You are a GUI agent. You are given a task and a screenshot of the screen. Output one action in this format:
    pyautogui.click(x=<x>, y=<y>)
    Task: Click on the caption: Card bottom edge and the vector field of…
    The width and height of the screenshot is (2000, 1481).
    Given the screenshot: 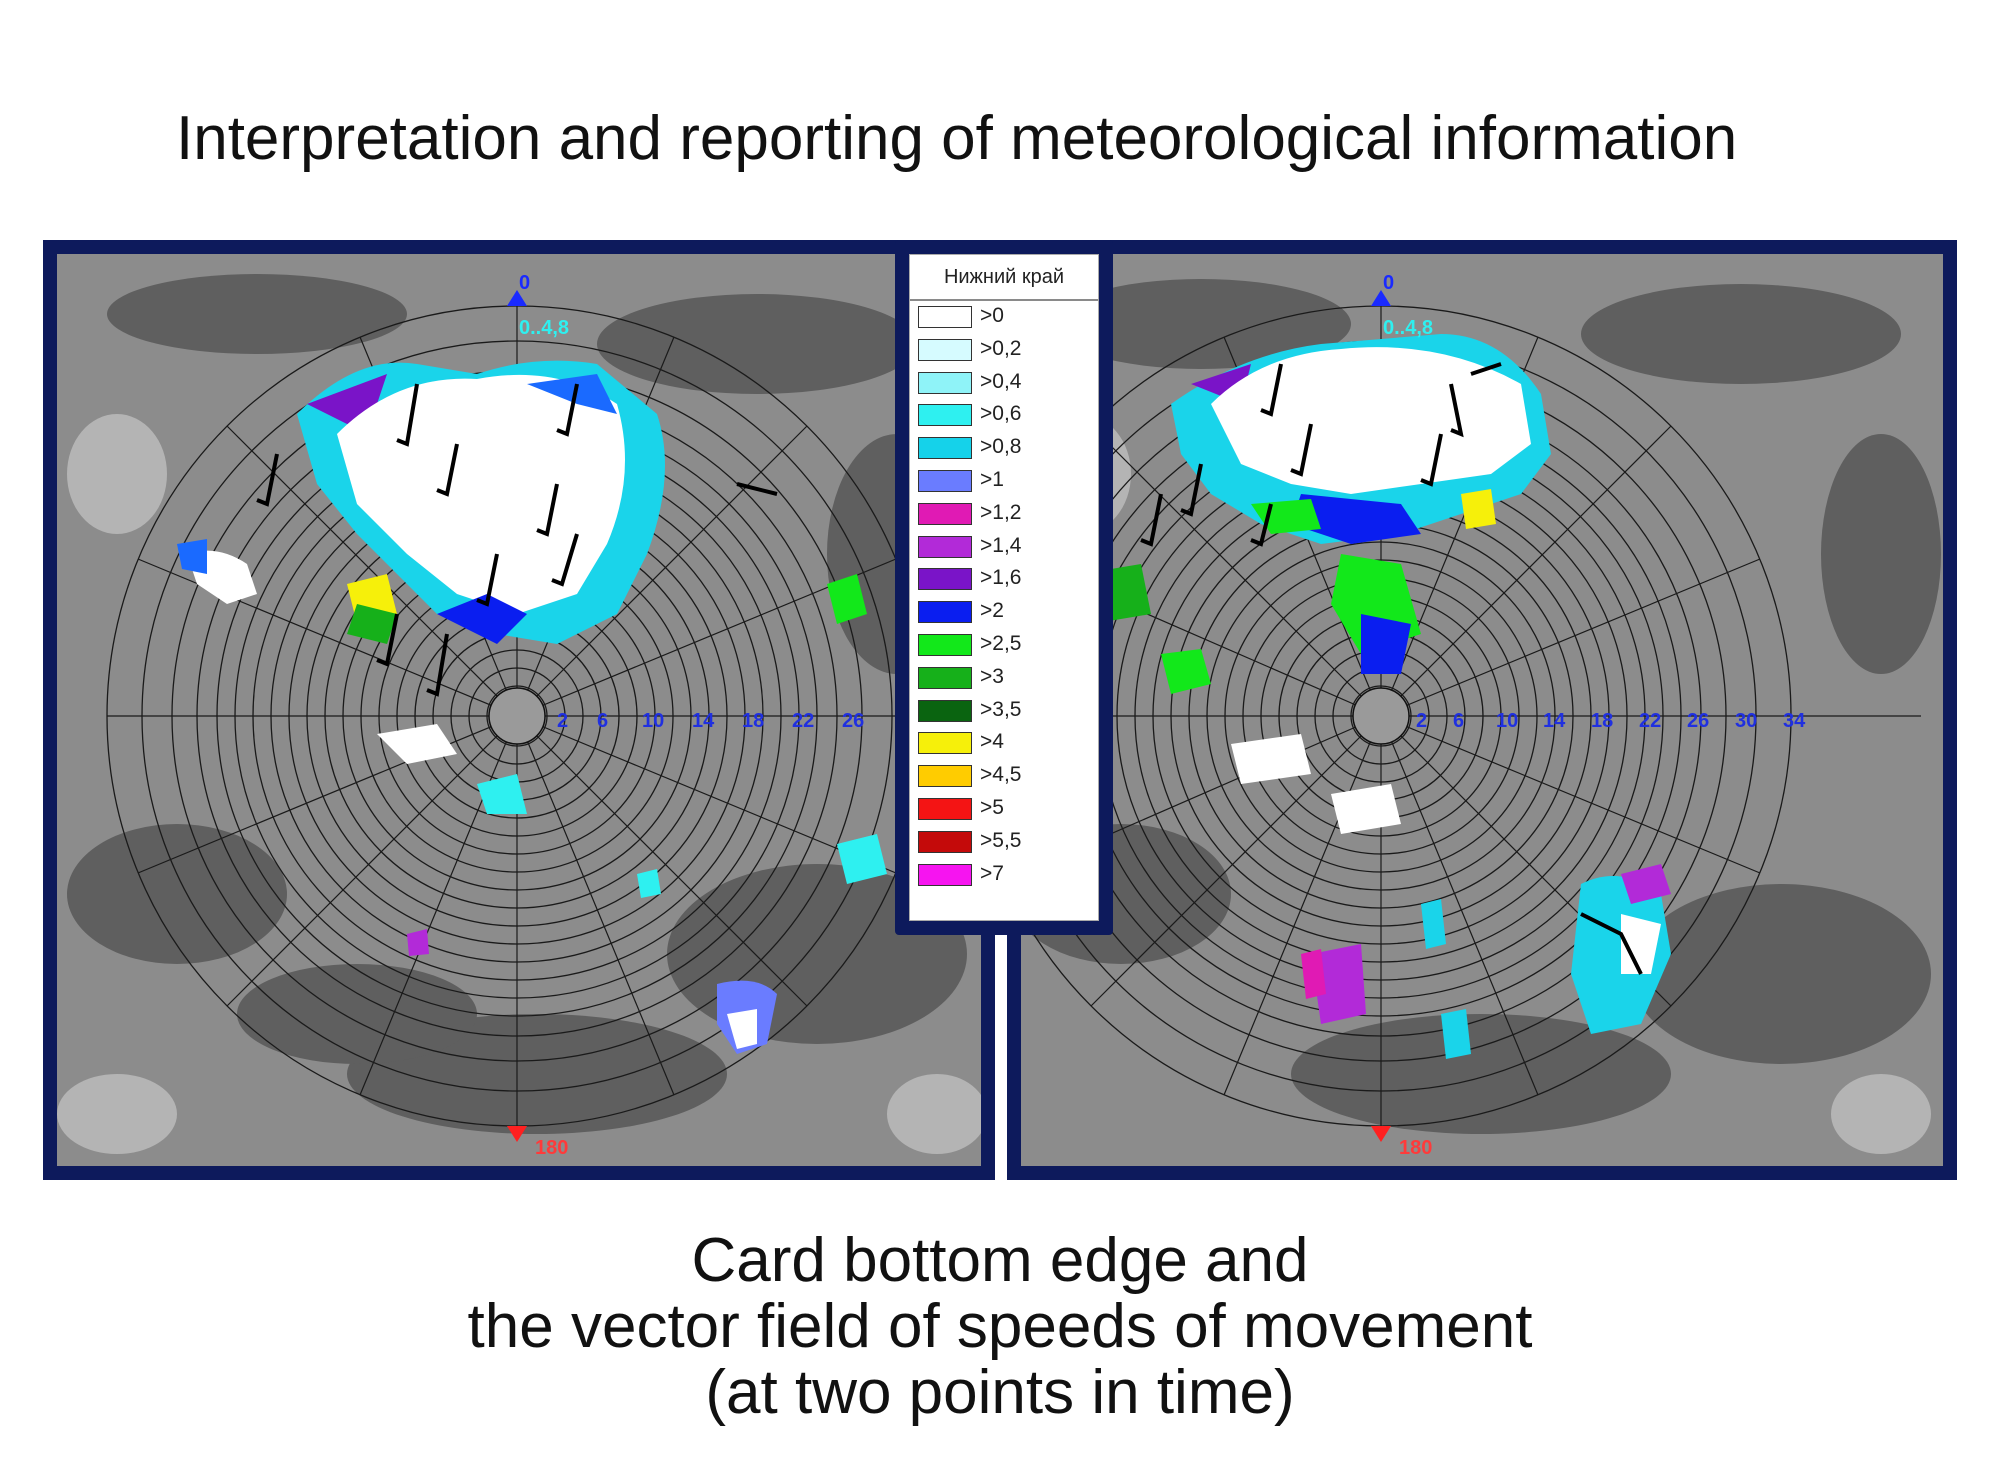 What is the action you would take?
    pyautogui.click(x=1000, y=1327)
    